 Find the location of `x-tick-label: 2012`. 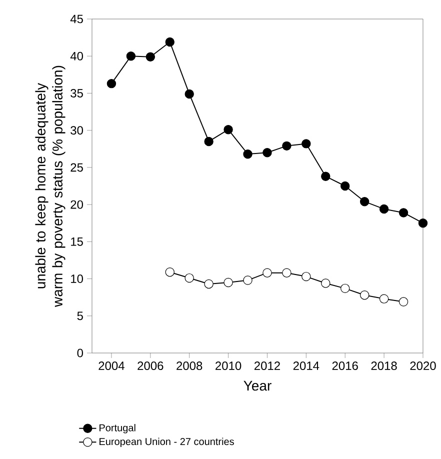

x-tick-label: 2012 is located at coordinates (267, 366).